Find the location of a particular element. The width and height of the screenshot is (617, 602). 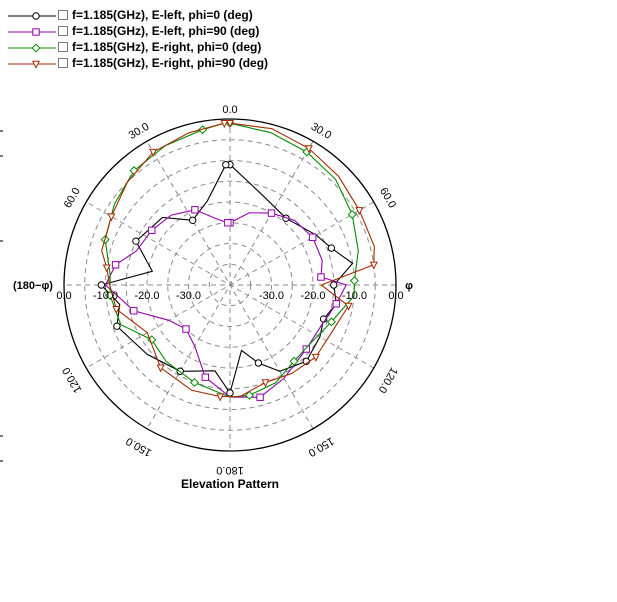

legend-label: f=1.185(GHz), E-right, phi=0 (deg) is located at coordinates (167, 47).